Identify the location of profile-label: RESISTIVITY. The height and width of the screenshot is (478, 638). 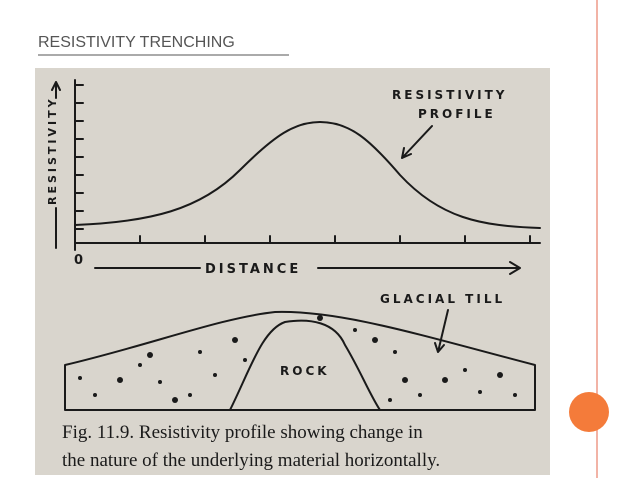
(449, 95).